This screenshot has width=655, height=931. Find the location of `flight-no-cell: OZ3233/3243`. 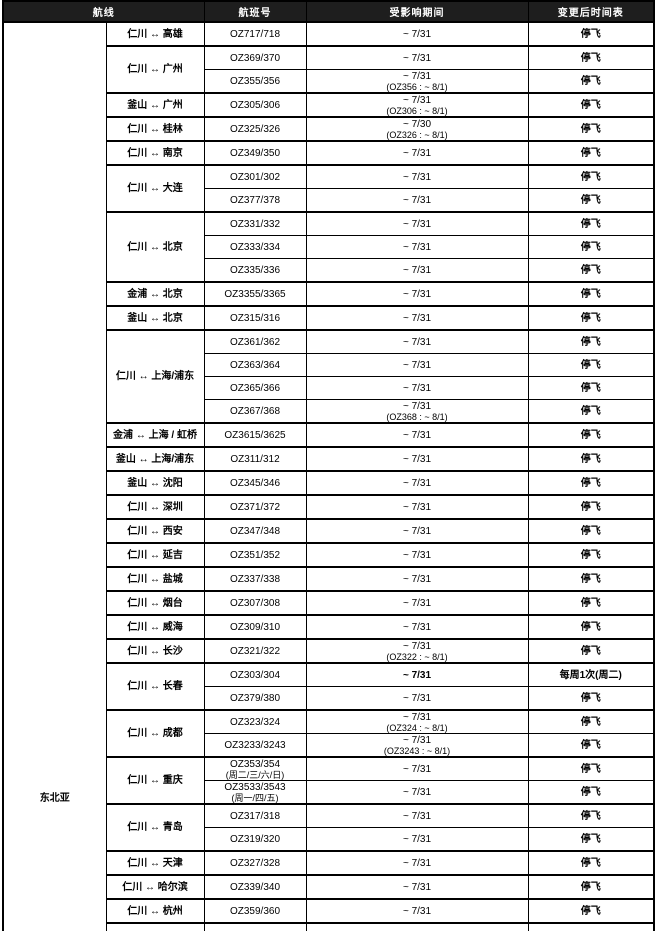

flight-no-cell: OZ3233/3243 is located at coordinates (255, 745).